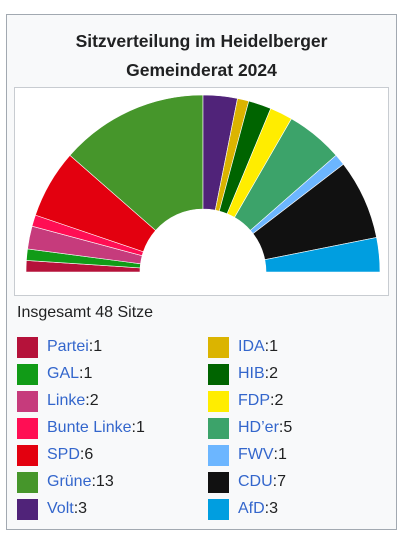 The image size is (405, 541). Describe the element at coordinates (136, 162) in the screenshot. I see `seat-segment-grüne` at that location.